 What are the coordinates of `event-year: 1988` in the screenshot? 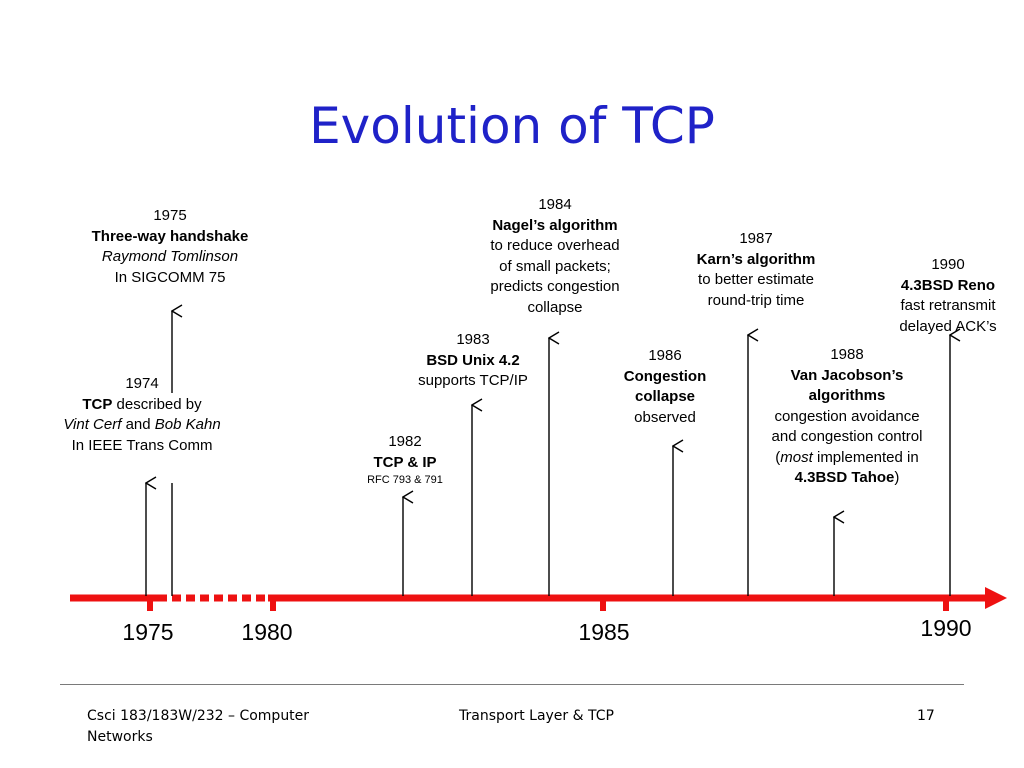 It's located at (847, 355).